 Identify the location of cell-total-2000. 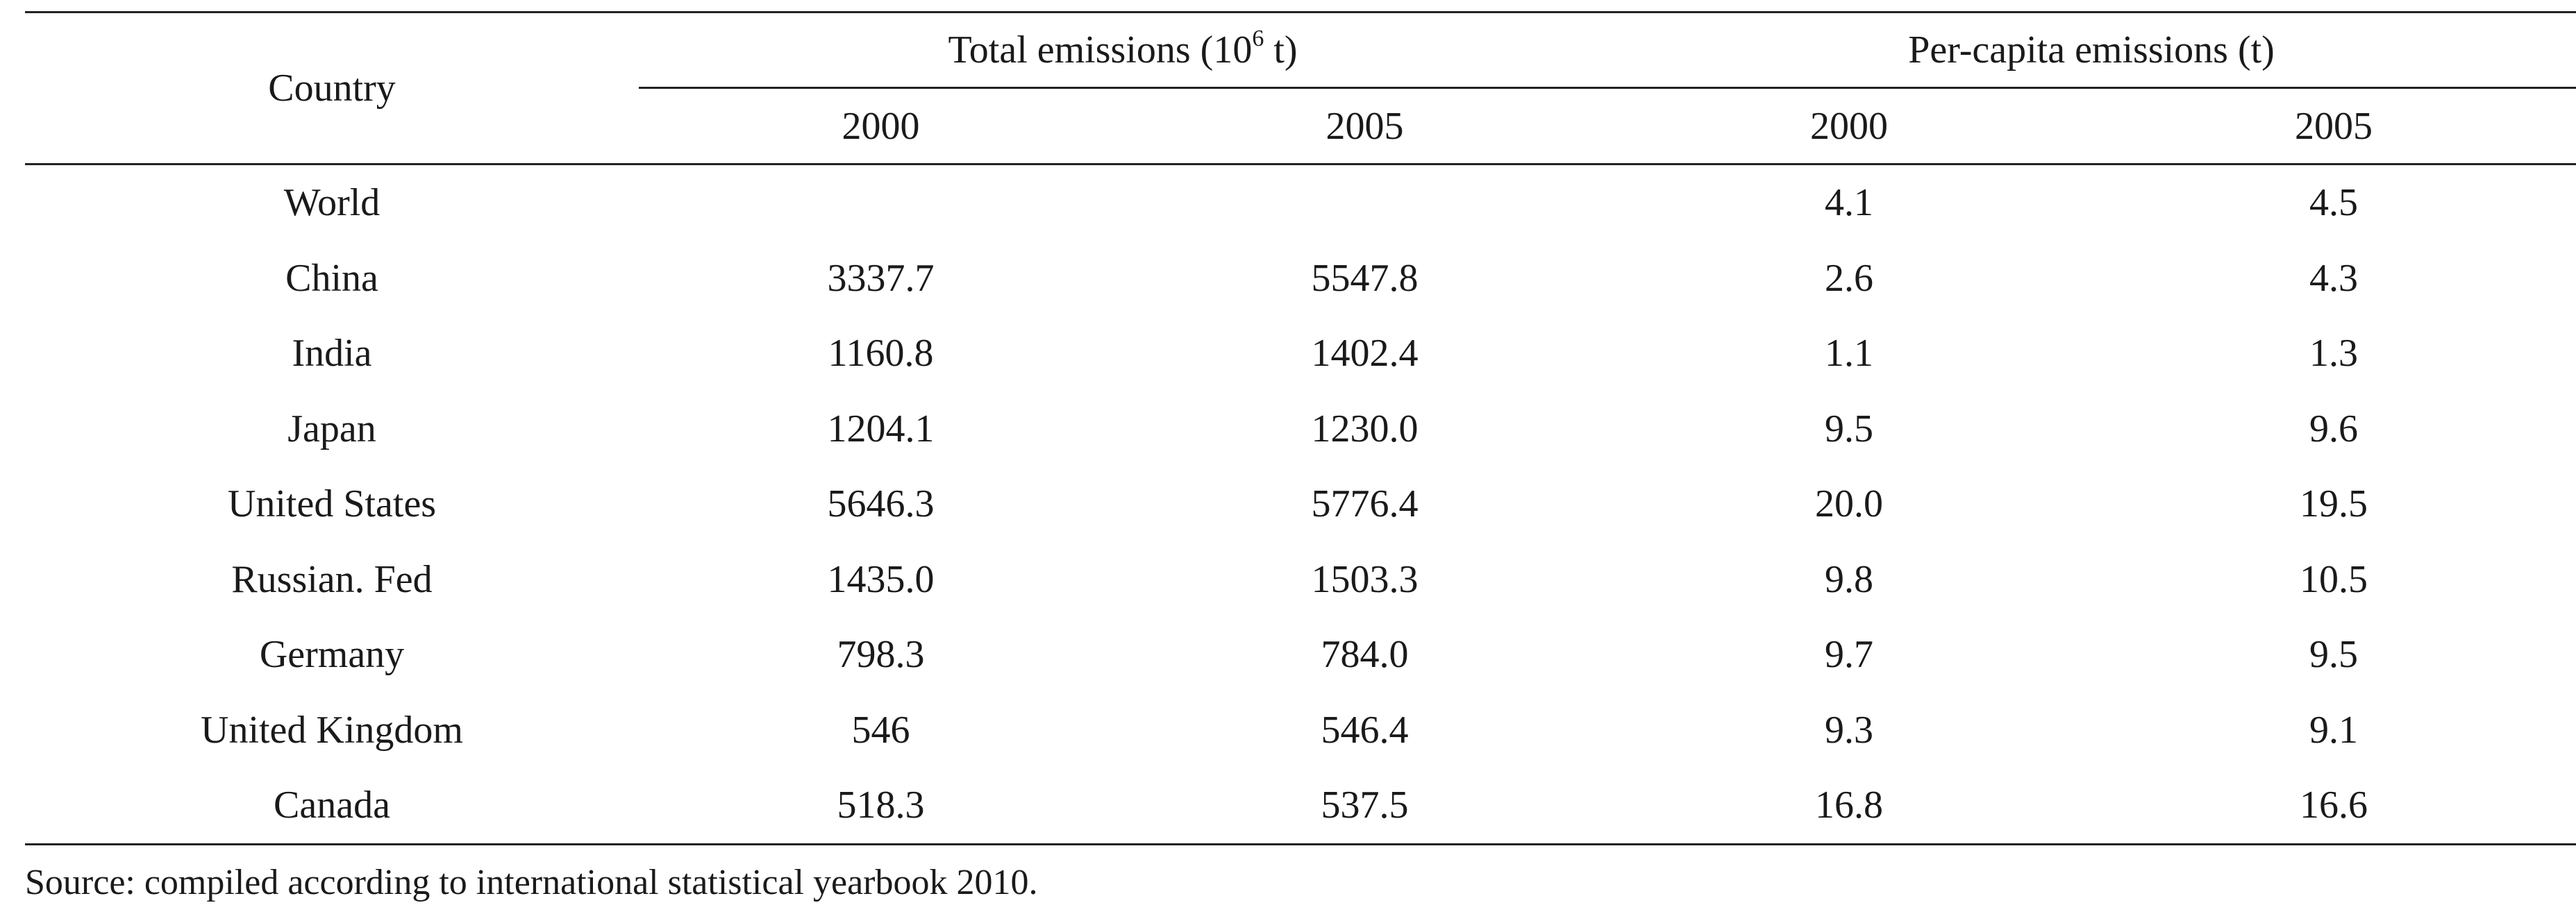
(881, 202).